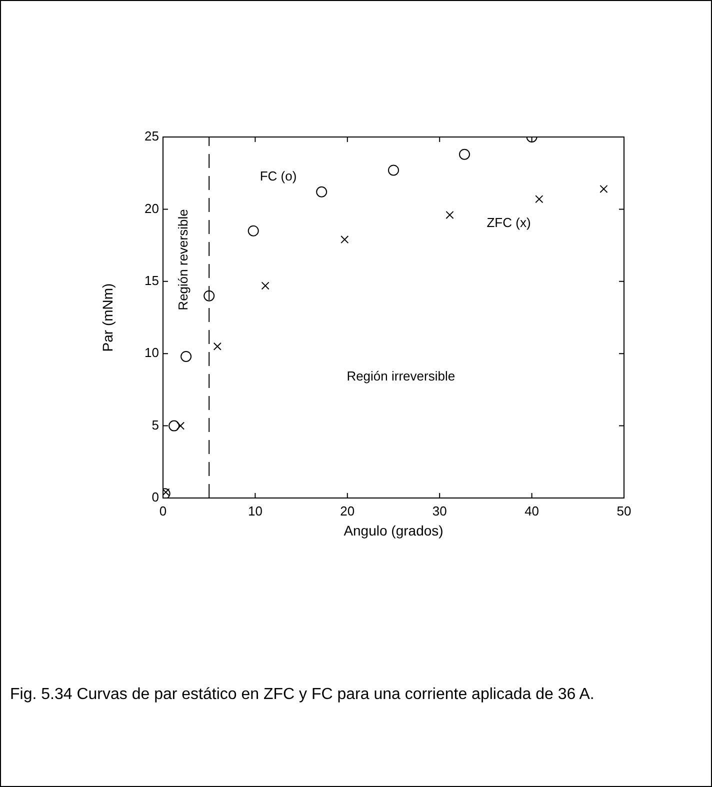 The height and width of the screenshot is (787, 712). What do you see at coordinates (255, 510) in the screenshot?
I see `x-tick-label: 10` at bounding box center [255, 510].